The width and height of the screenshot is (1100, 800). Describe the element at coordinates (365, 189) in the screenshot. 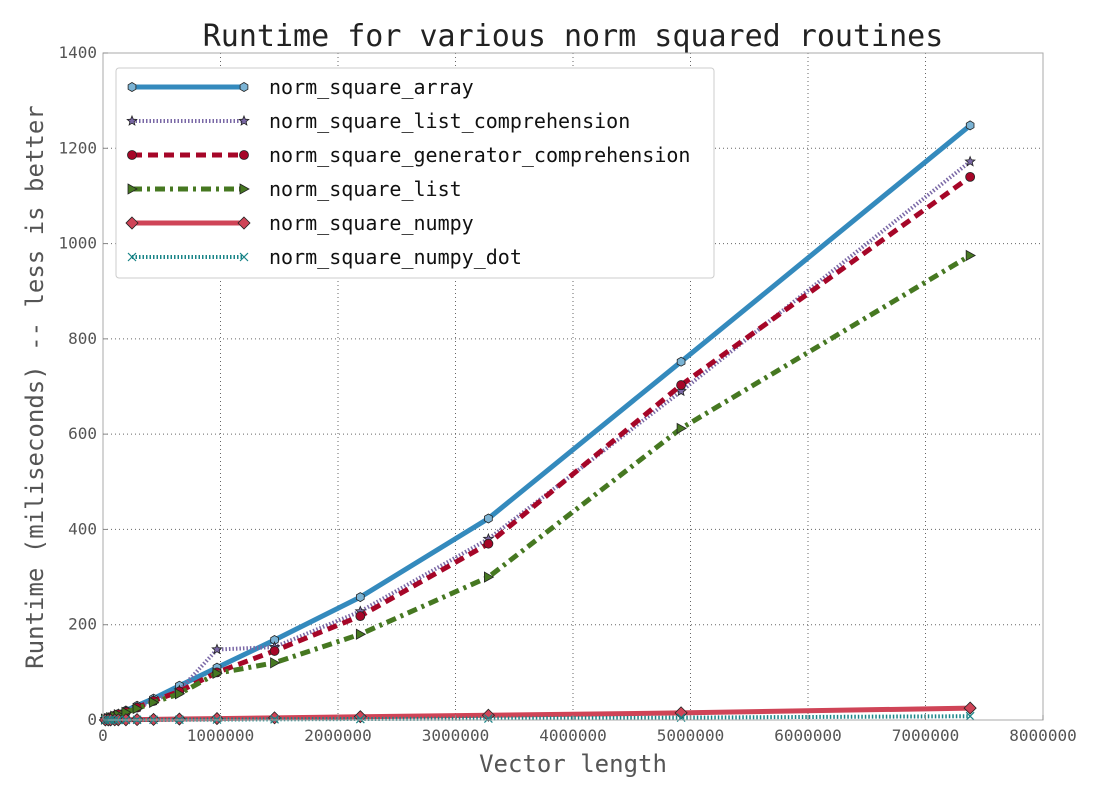

I see `legend-label: norm_square_list` at that location.